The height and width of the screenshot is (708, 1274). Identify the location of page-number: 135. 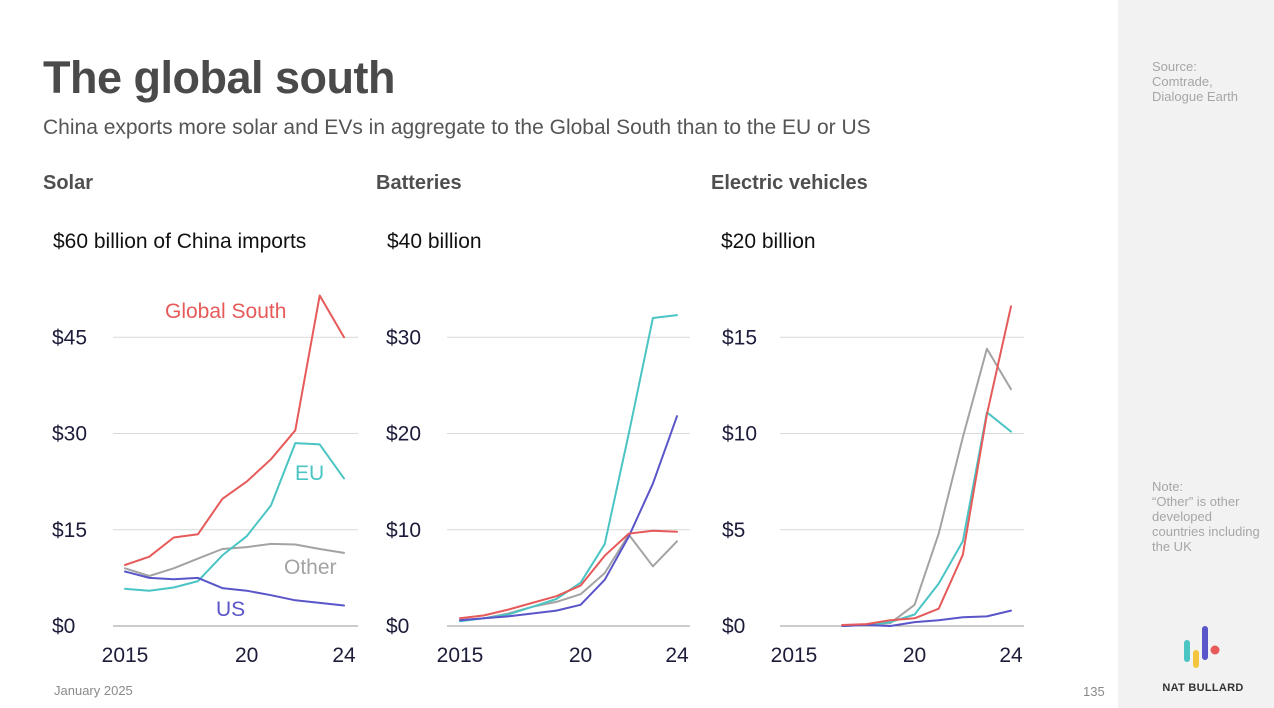
(1094, 691).